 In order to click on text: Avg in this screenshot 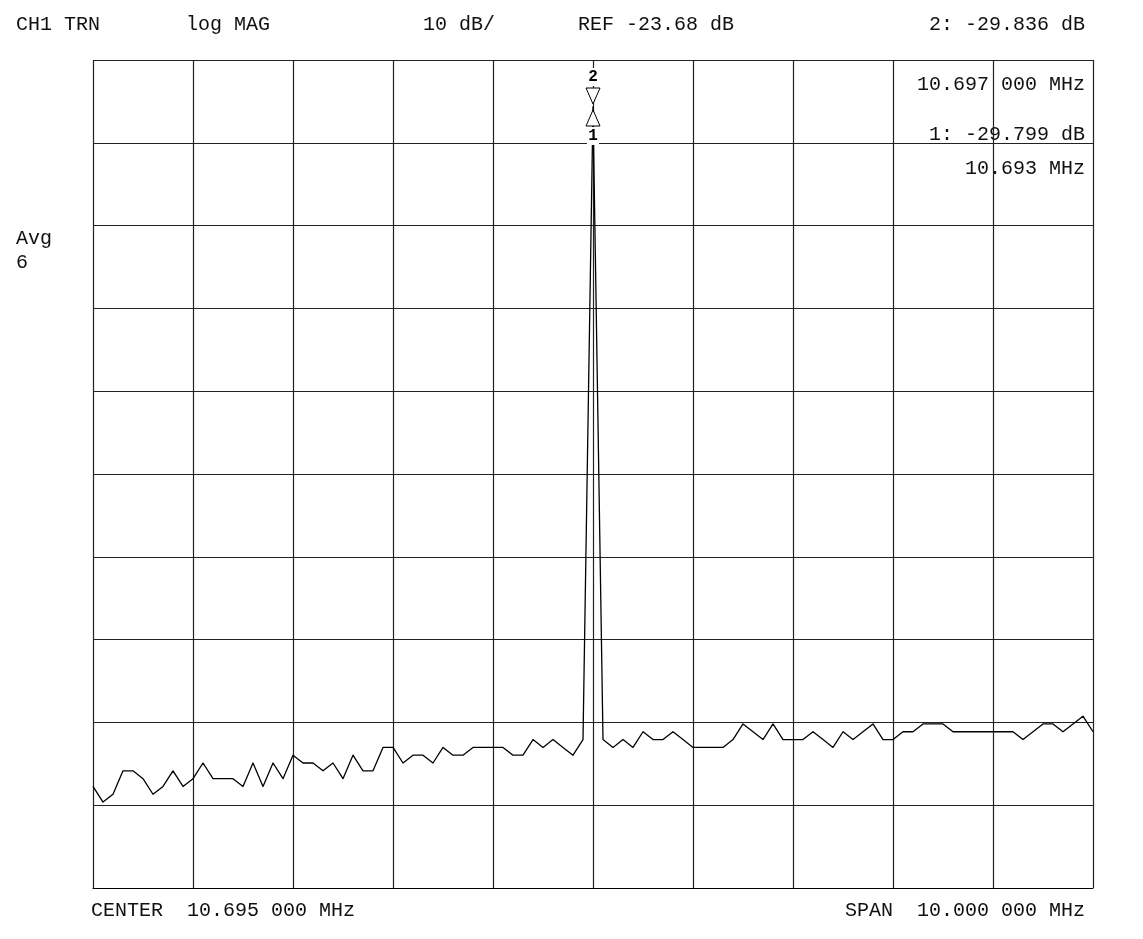, I will do `click(34, 238)`.